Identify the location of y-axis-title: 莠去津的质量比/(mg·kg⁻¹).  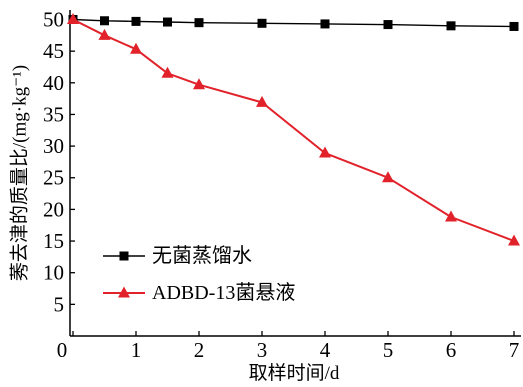
(20, 173).